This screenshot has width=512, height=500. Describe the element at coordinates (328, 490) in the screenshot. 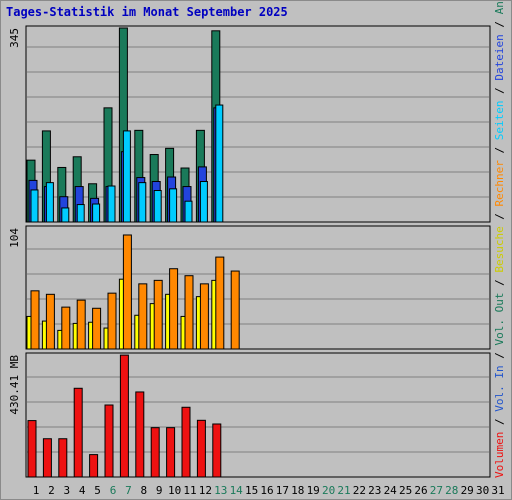

I see `x-tick-label-day-20: 20` at that location.